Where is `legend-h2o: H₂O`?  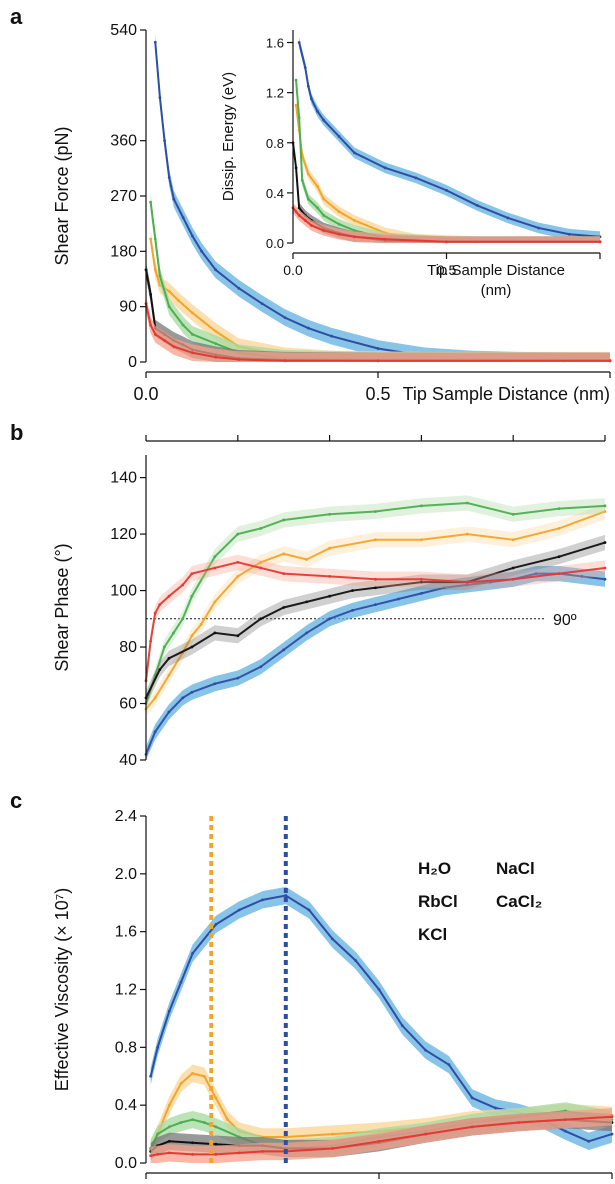 legend-h2o: H₂O is located at coordinates (434, 868).